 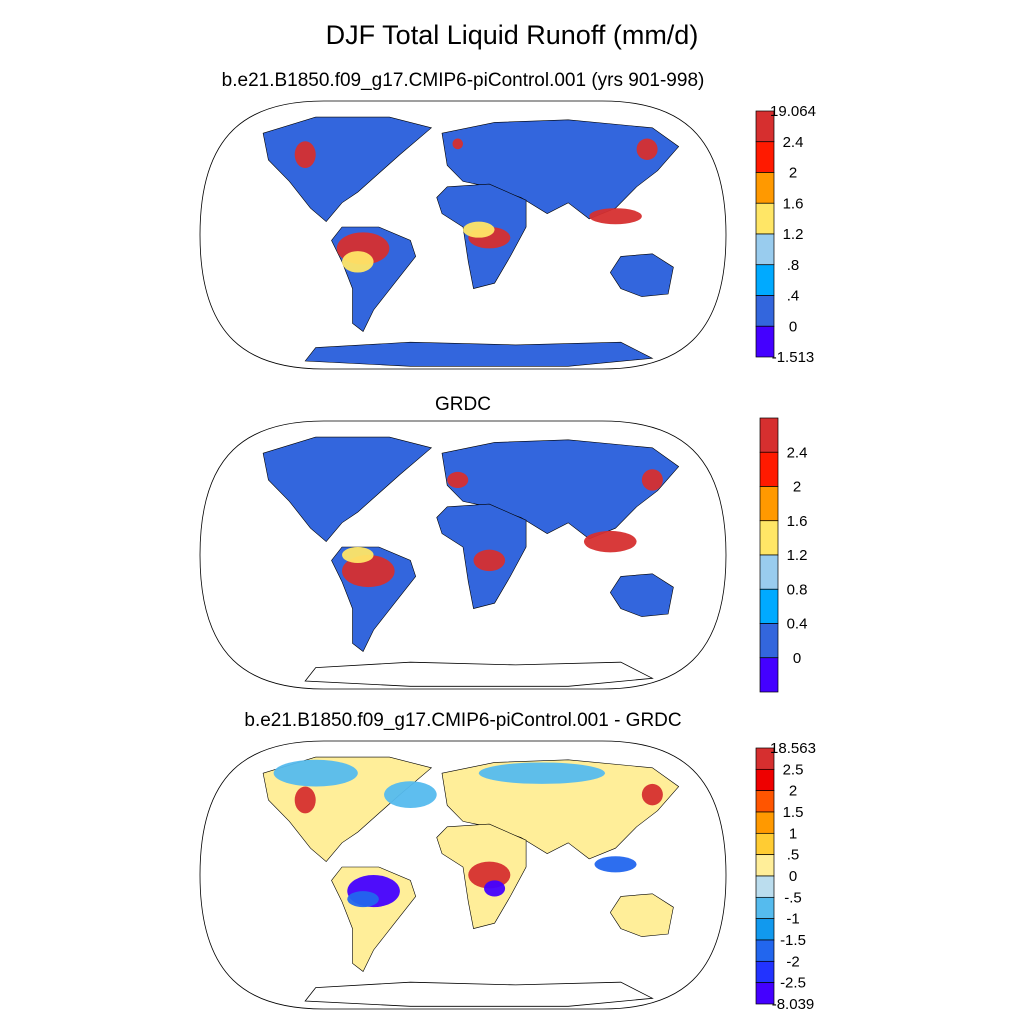 I want to click on colorbar: 2.4 2 1.6 1.2 0.8 0.4 0, so click(x=783, y=555).